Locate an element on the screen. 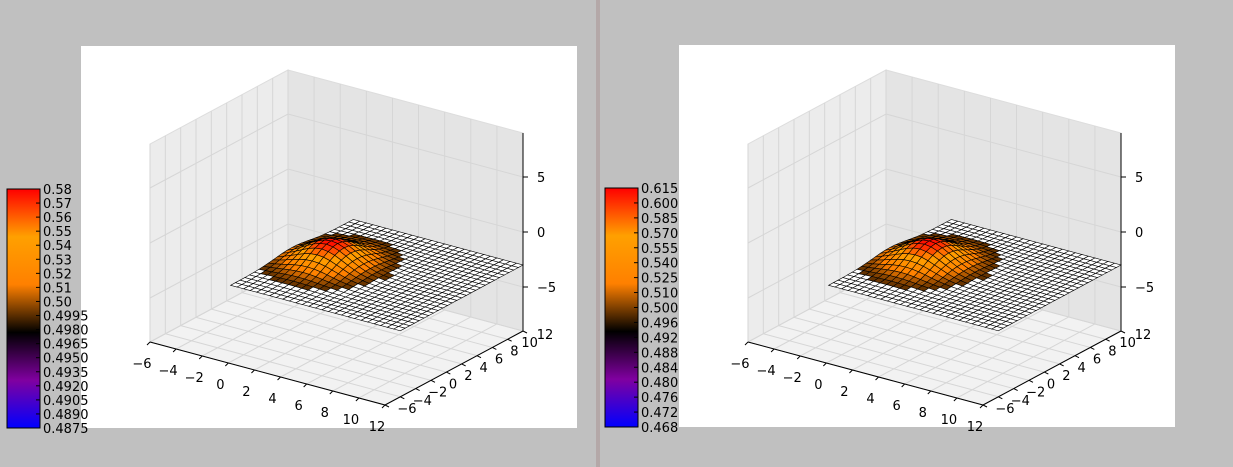 This screenshot has height=467, width=1233. colorbar is located at coordinates (621, 307).